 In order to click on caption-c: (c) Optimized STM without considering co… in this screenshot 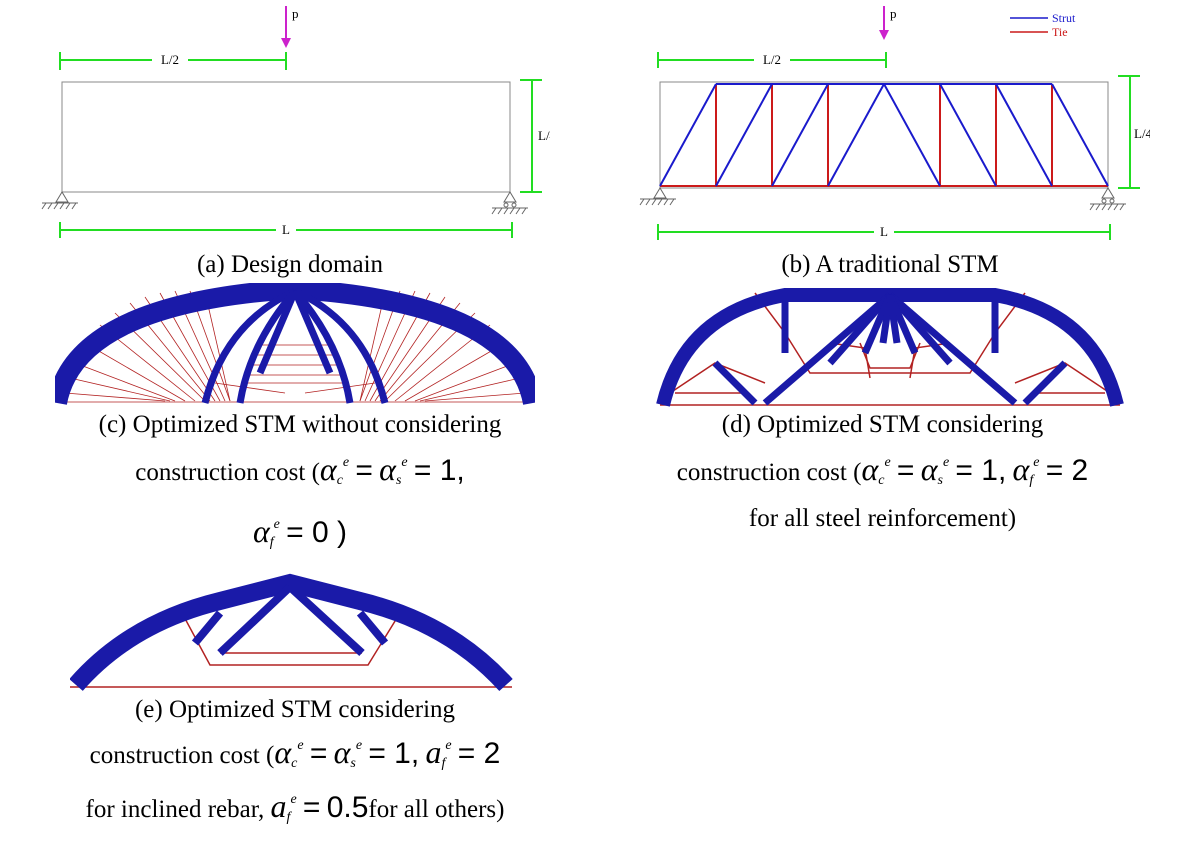, I will do `click(300, 485)`.